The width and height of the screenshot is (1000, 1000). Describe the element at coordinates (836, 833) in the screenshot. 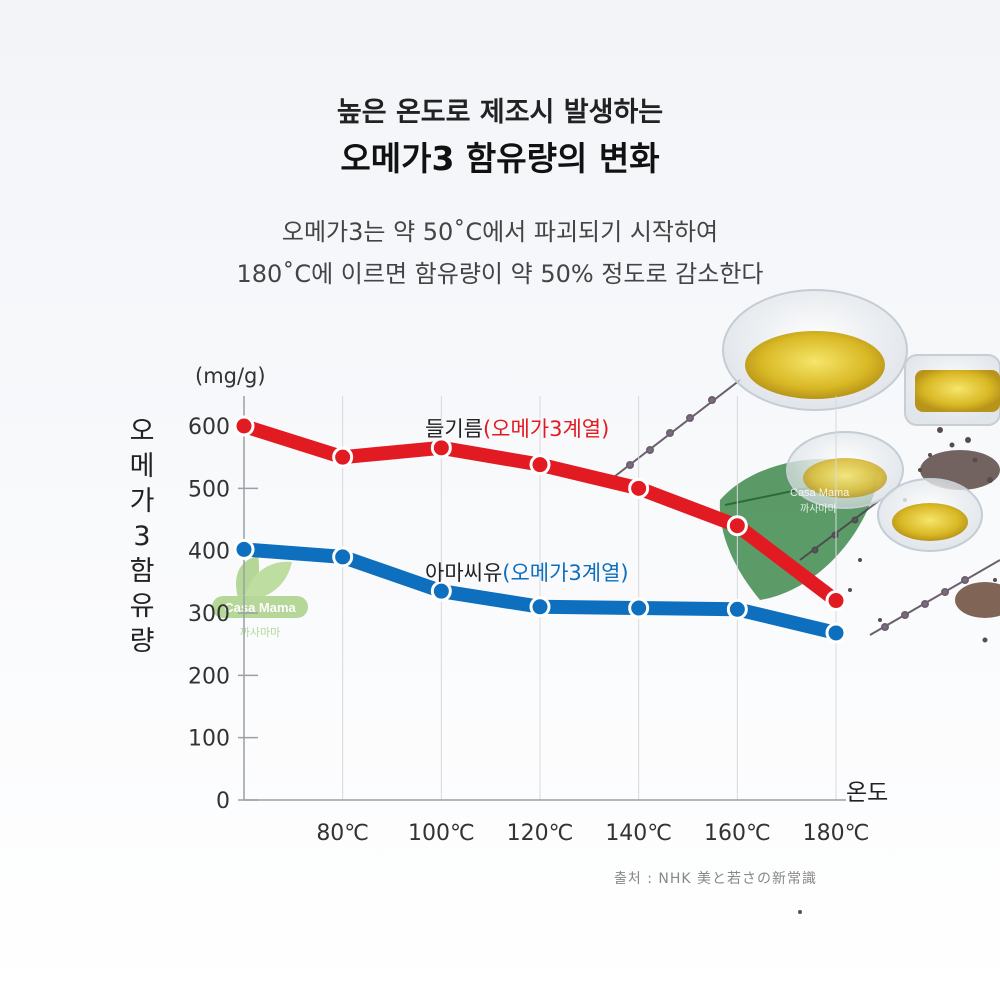

I see `x-tick-label: 180℃` at that location.